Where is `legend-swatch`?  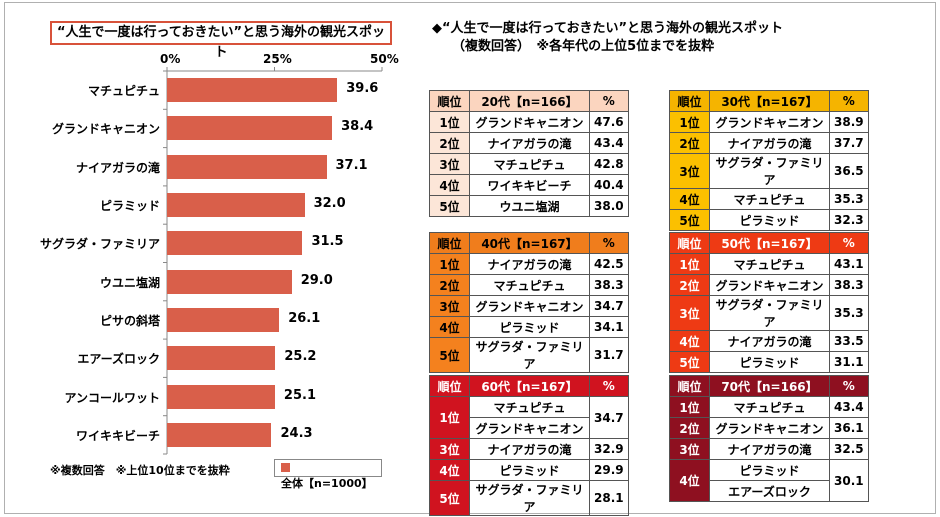
legend-swatch is located at coordinates (285, 467).